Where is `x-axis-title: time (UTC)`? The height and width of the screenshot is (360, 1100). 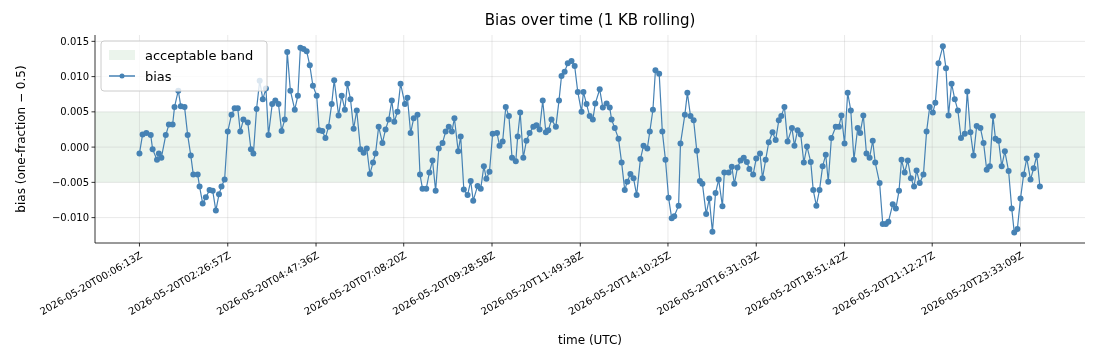 x-axis-title: time (UTC) is located at coordinates (590, 340).